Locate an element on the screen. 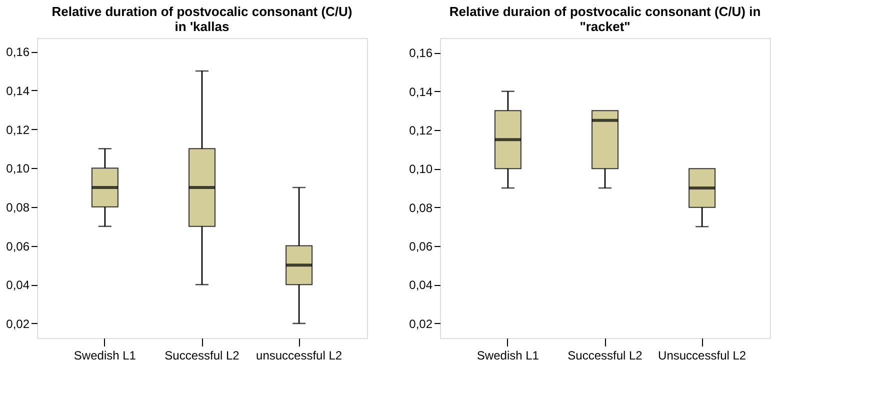 Image resolution: width=880 pixels, height=408 pixels. chart-title: Relative duraion of postvocalic consonant (C/U) in "racket" is located at coordinates (605, 19).